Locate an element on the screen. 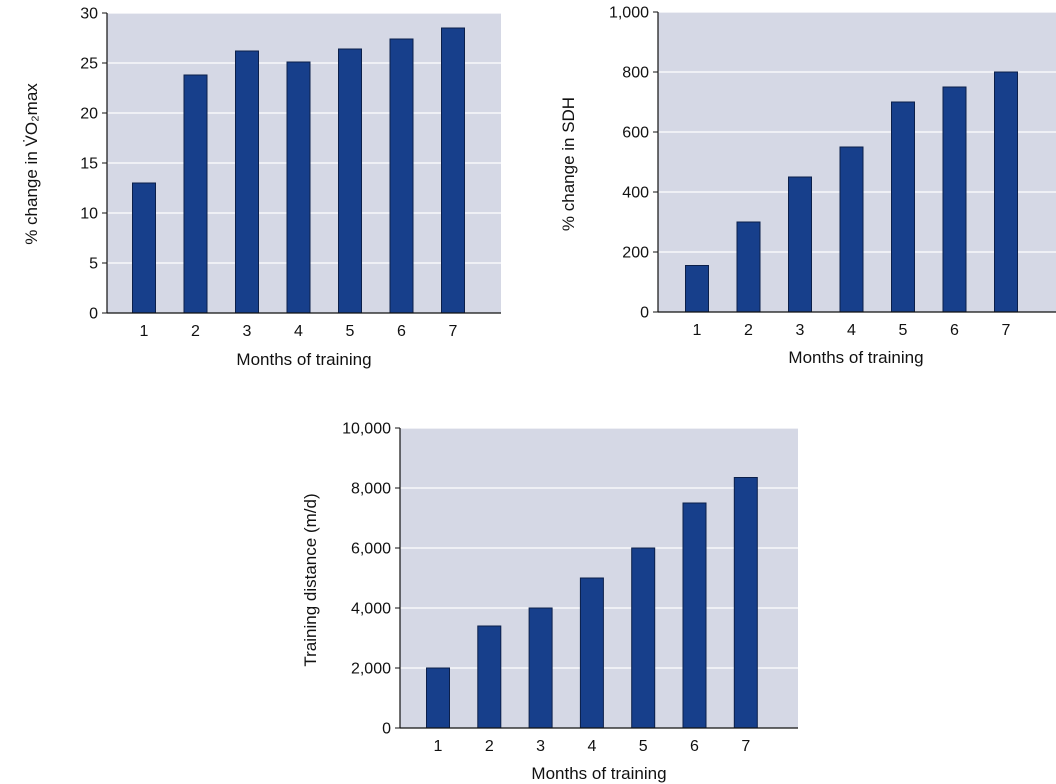 The height and width of the screenshot is (784, 1056). sdh-y-tick-label: 1,000 is located at coordinates (629, 13).